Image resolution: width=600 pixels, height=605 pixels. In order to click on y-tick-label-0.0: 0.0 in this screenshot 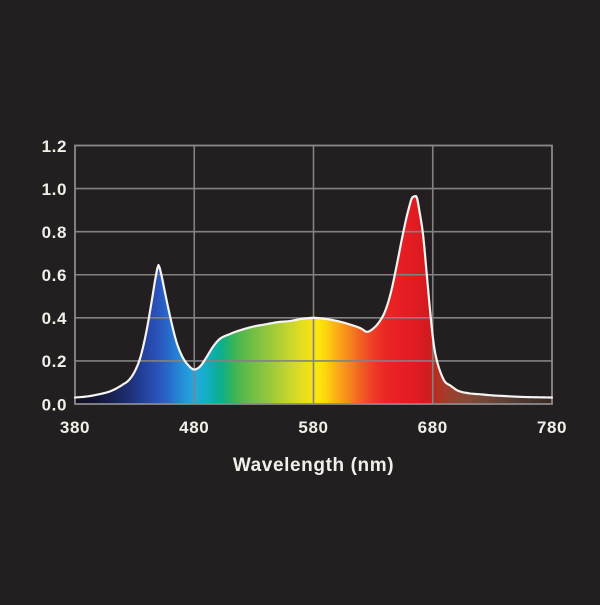, I will do `click(54, 404)`.